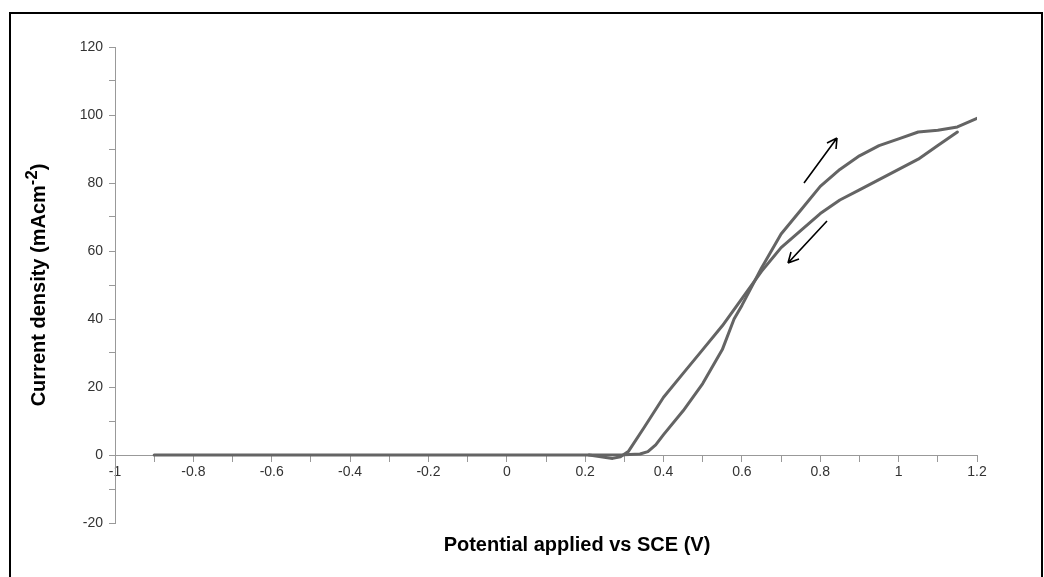 This screenshot has height=577, width=1044. Describe the element at coordinates (585, 471) in the screenshot. I see `x-tick-label: 0.2` at that location.